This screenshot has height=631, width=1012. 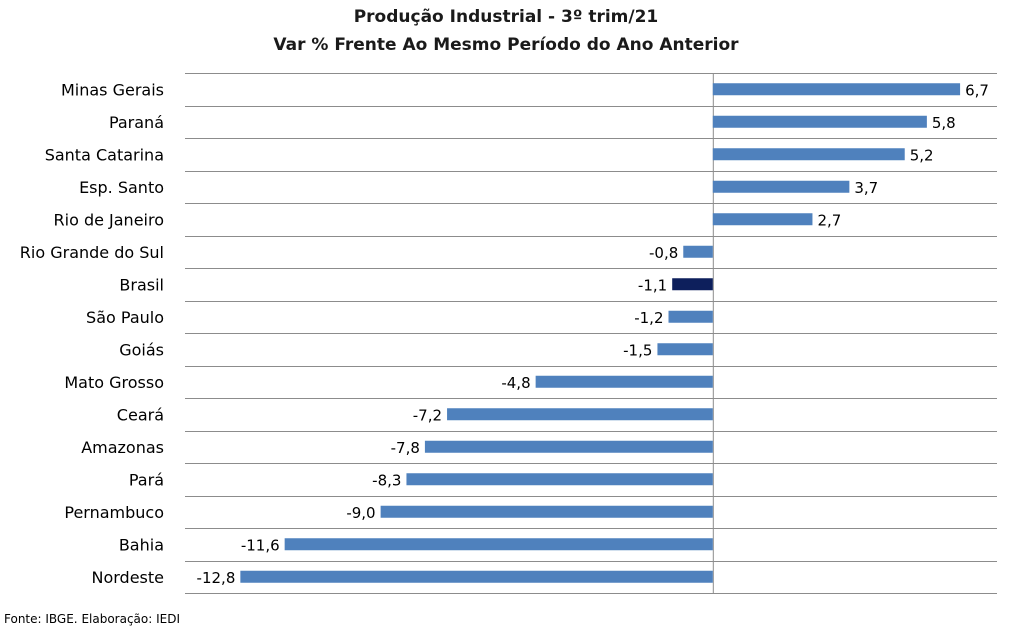 What do you see at coordinates (386, 480) in the screenshot?
I see `data-label: -8,3` at bounding box center [386, 480].